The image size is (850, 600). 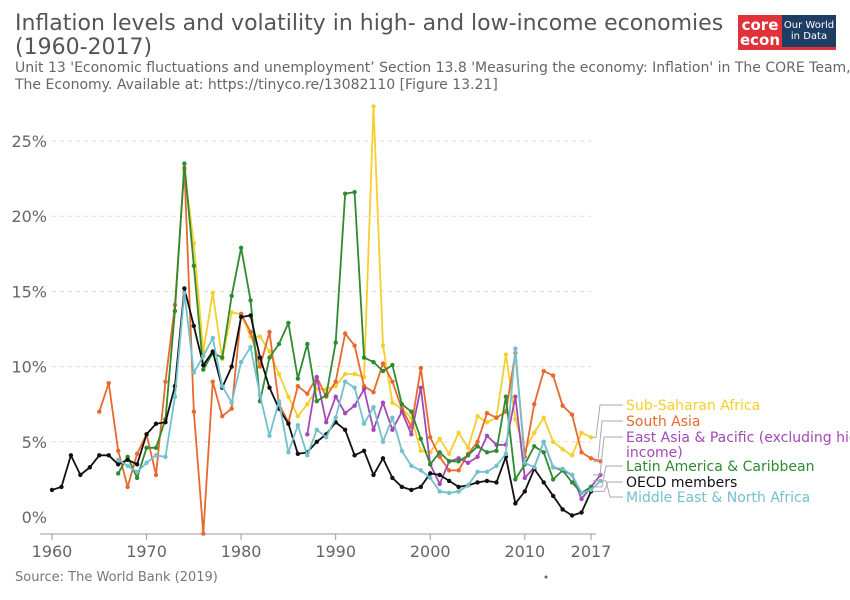 I want to click on legend-label: Middle East & North Africa, so click(x=718, y=498).